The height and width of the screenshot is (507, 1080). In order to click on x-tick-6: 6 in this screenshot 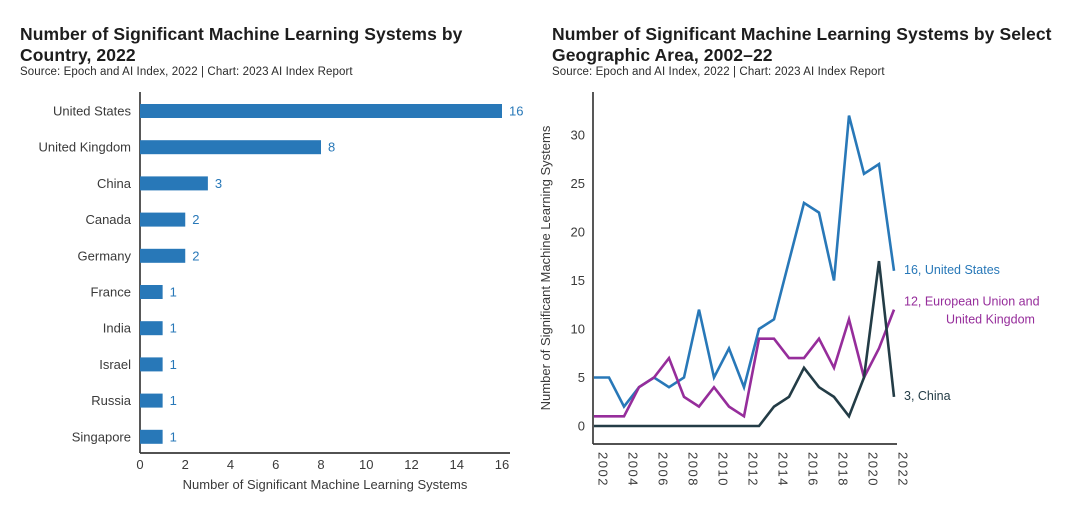, I will do `click(275, 464)`.